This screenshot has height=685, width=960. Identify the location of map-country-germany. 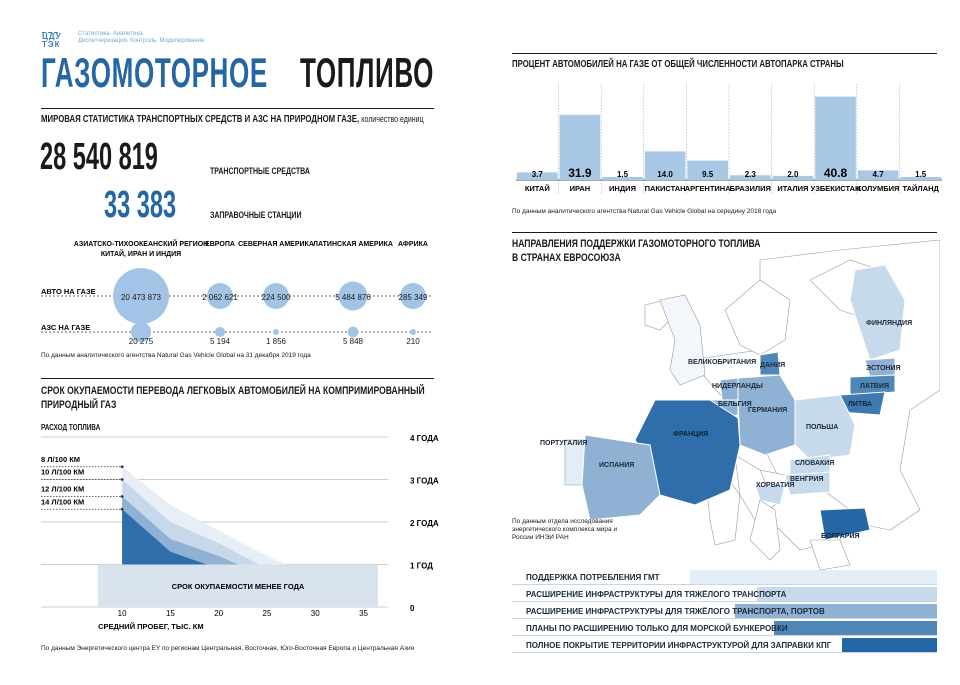
(766, 415).